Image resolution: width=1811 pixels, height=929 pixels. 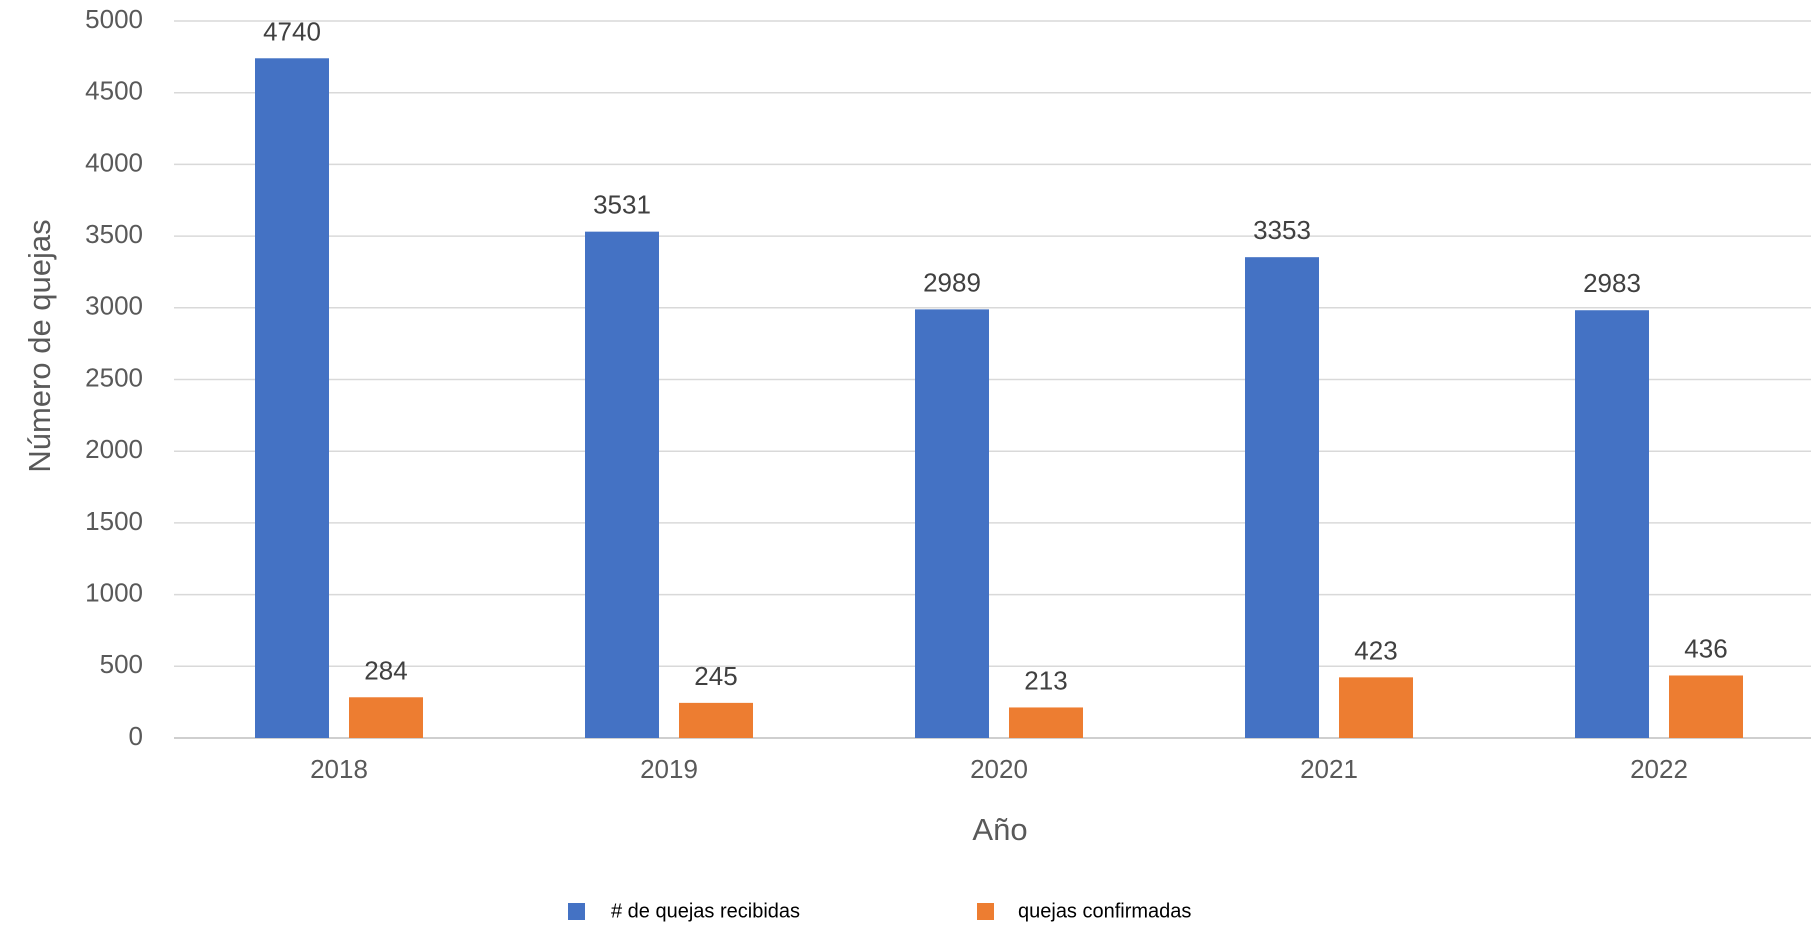 I want to click on data-label: 4740, so click(x=292, y=31).